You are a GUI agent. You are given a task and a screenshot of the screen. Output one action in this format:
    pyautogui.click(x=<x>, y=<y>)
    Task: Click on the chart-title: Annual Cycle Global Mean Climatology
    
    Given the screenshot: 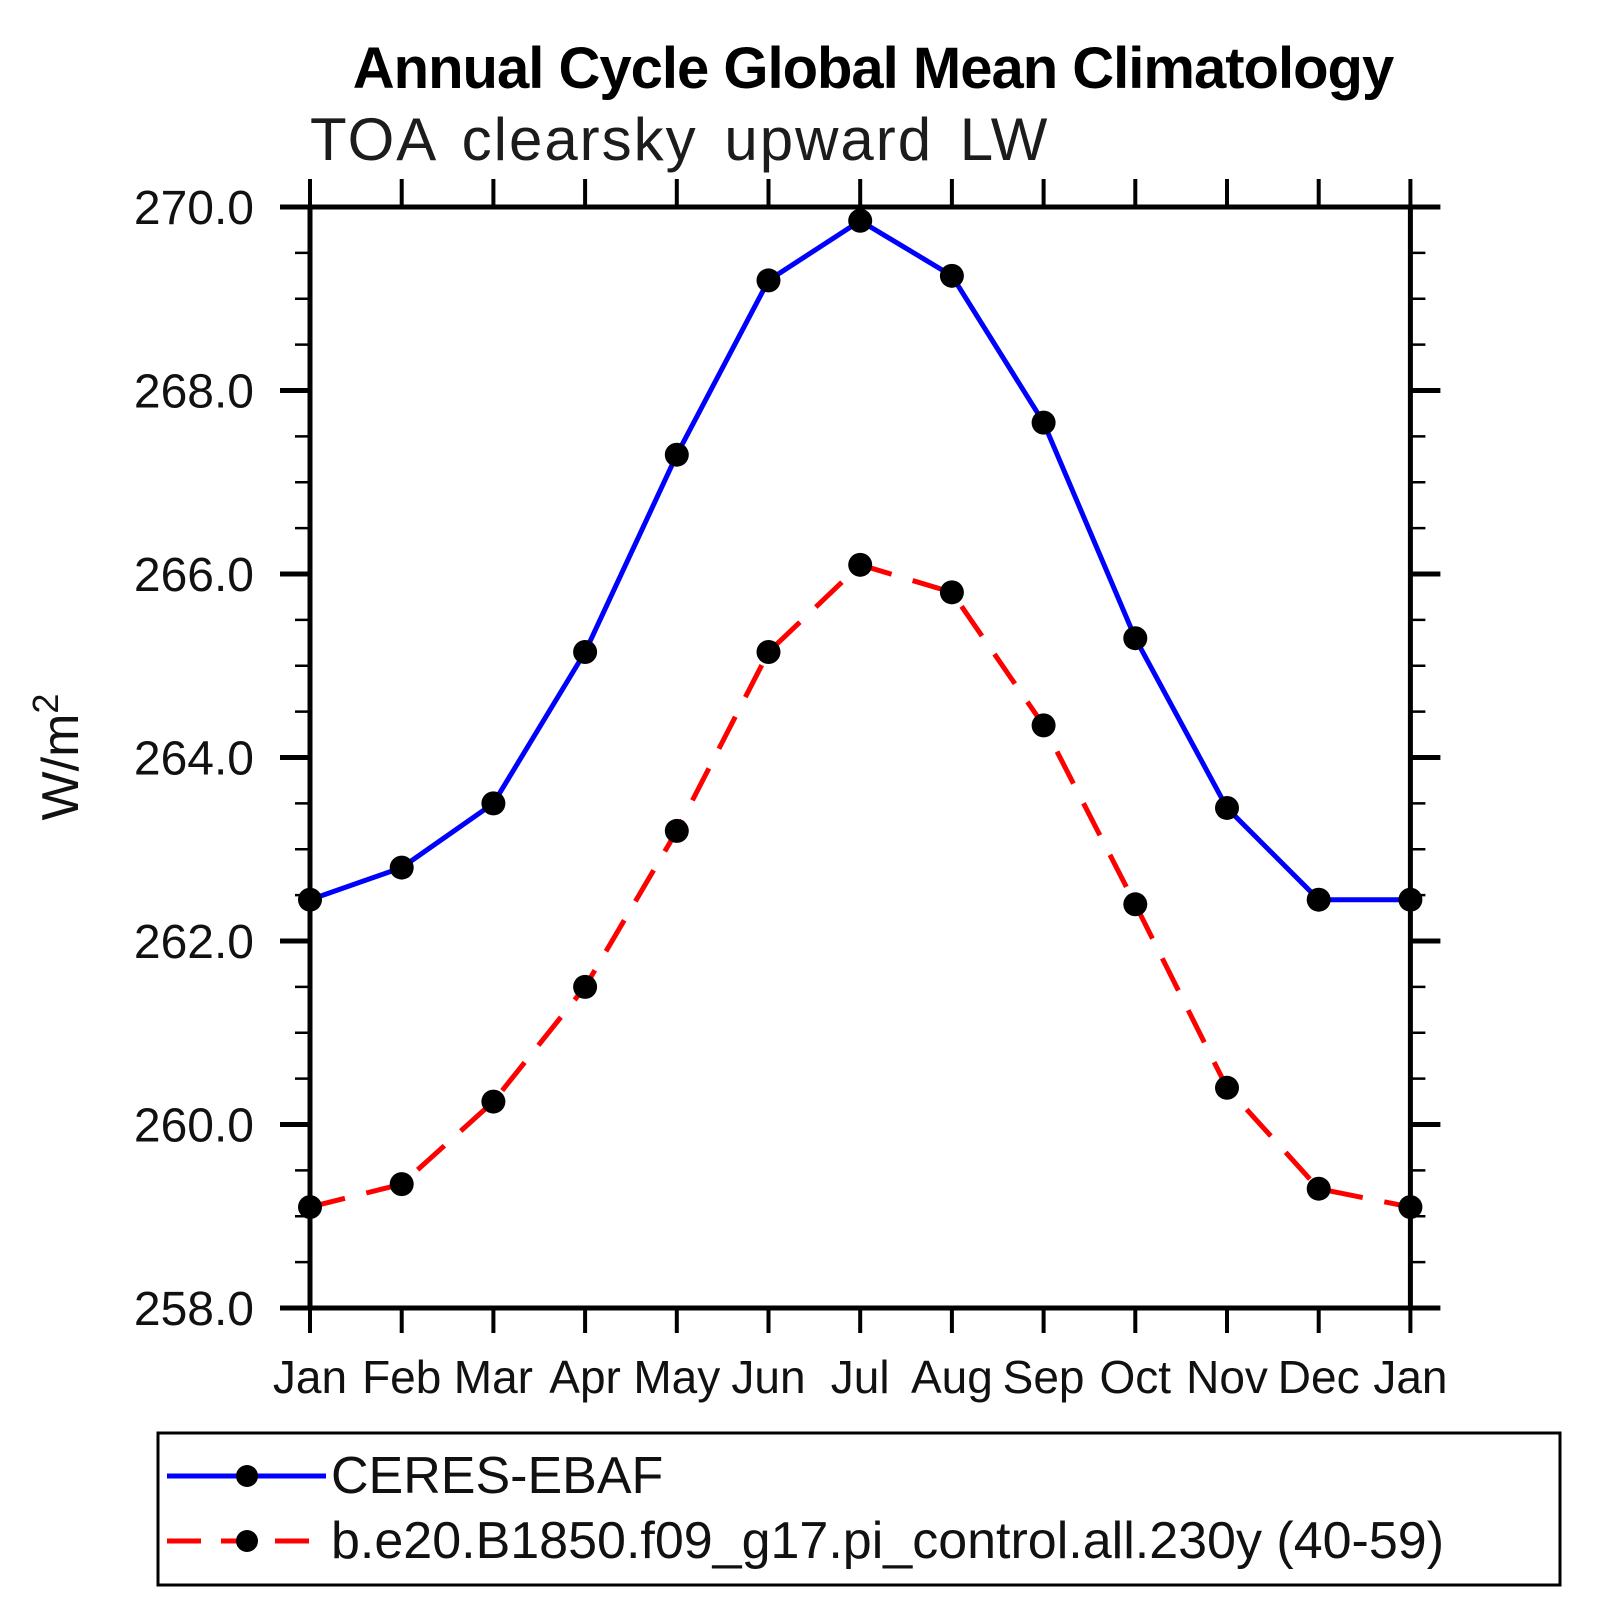 What is the action you would take?
    pyautogui.click(x=873, y=68)
    